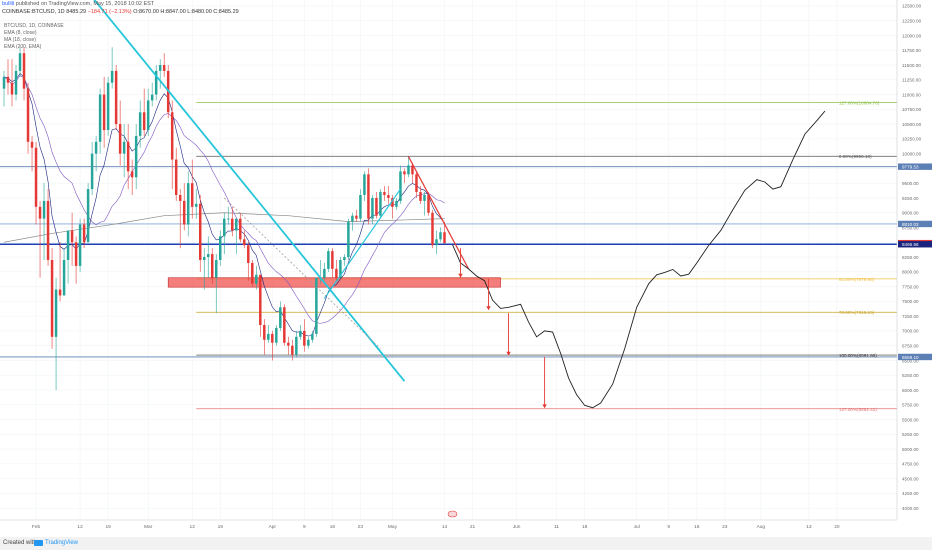 The image size is (932, 550). What do you see at coordinates (8, 4) in the screenshot?
I see `publisher-name: bullili` at bounding box center [8, 4].